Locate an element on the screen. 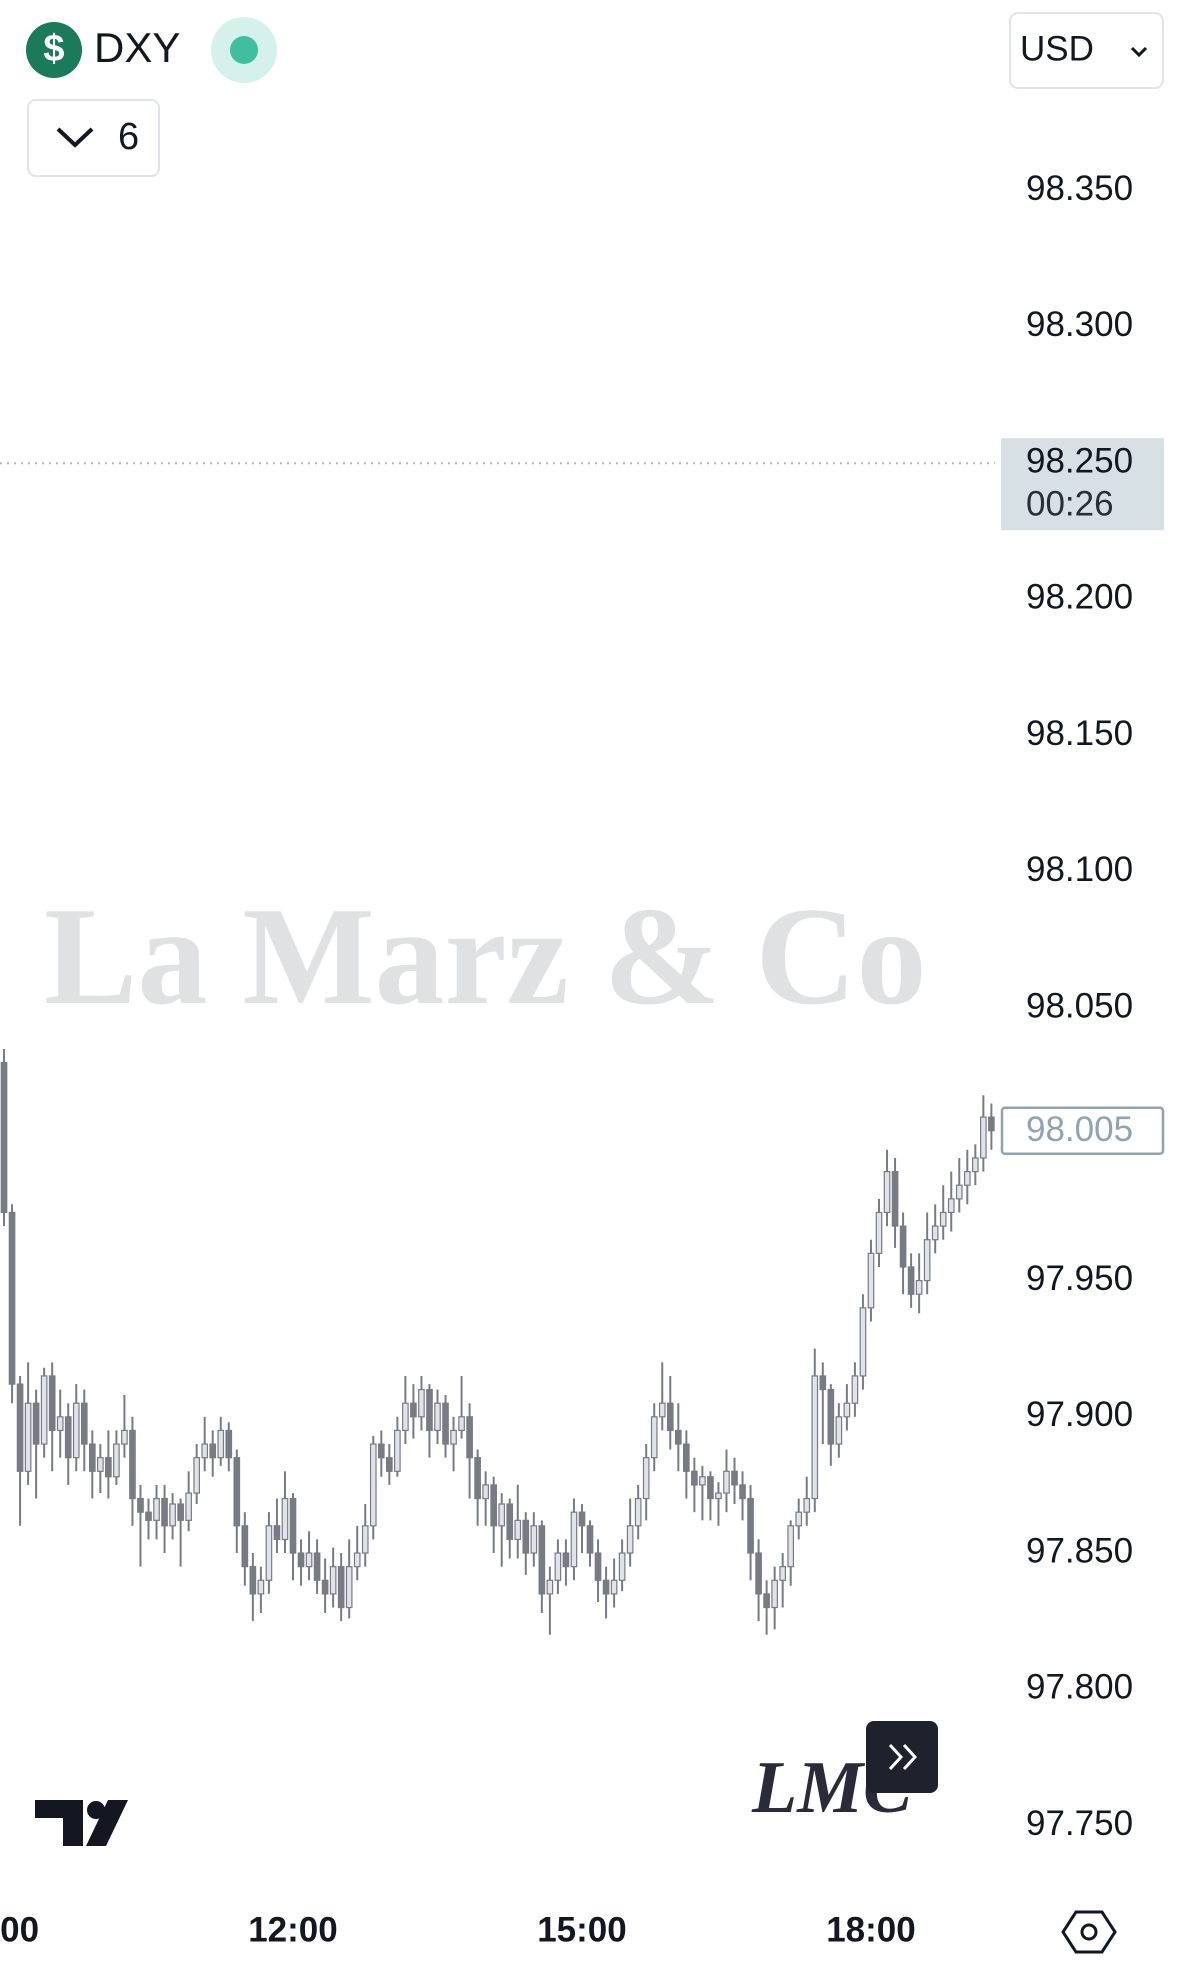 The width and height of the screenshot is (1179, 1968). symbol: DXY is located at coordinates (137, 47).